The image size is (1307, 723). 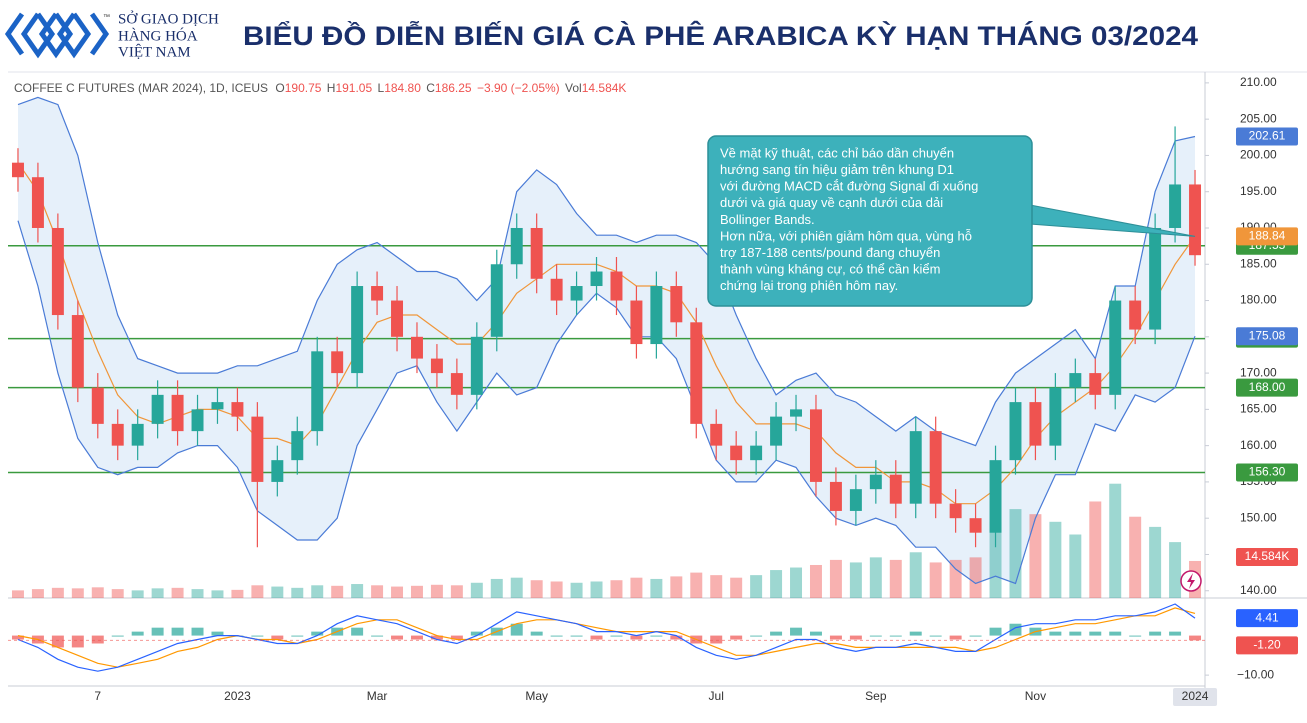 I want to click on annotation-box, so click(x=870, y=221).